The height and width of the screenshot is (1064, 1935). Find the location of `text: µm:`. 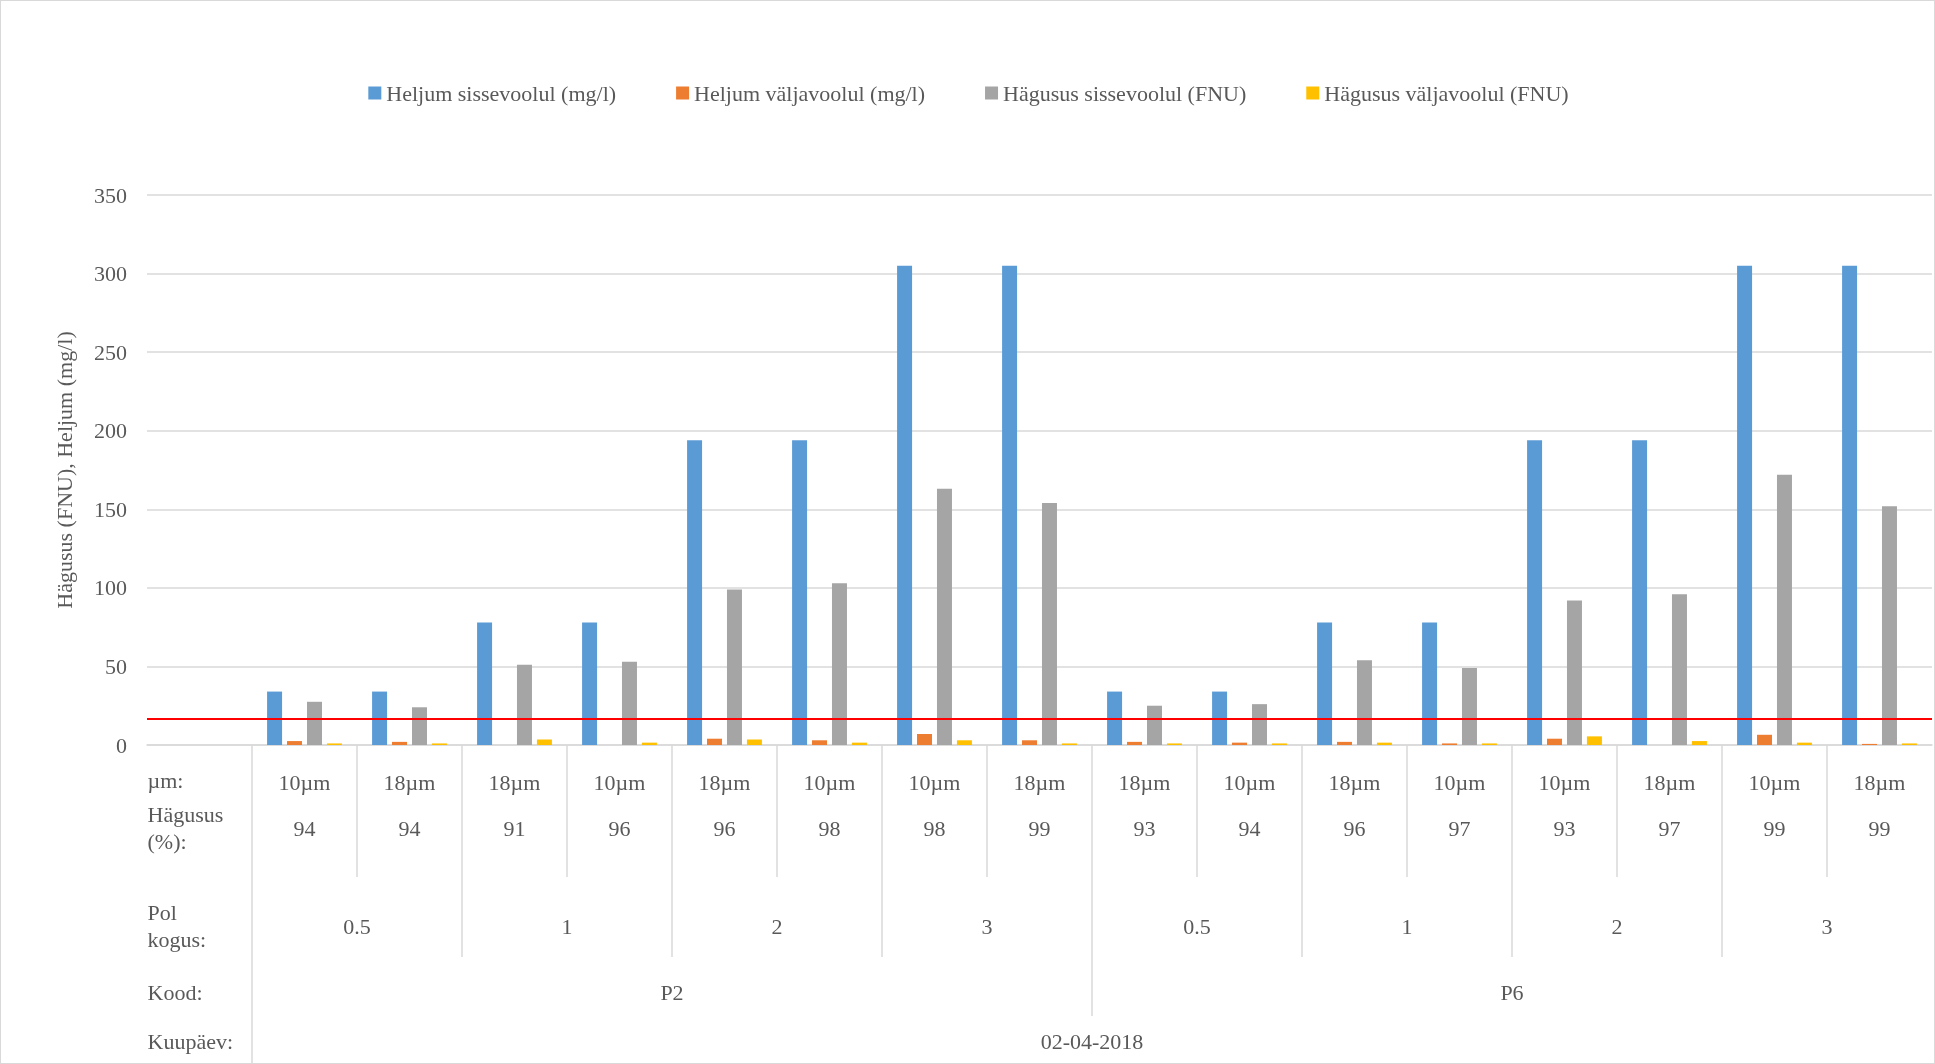

text: µm: is located at coordinates (165, 780).